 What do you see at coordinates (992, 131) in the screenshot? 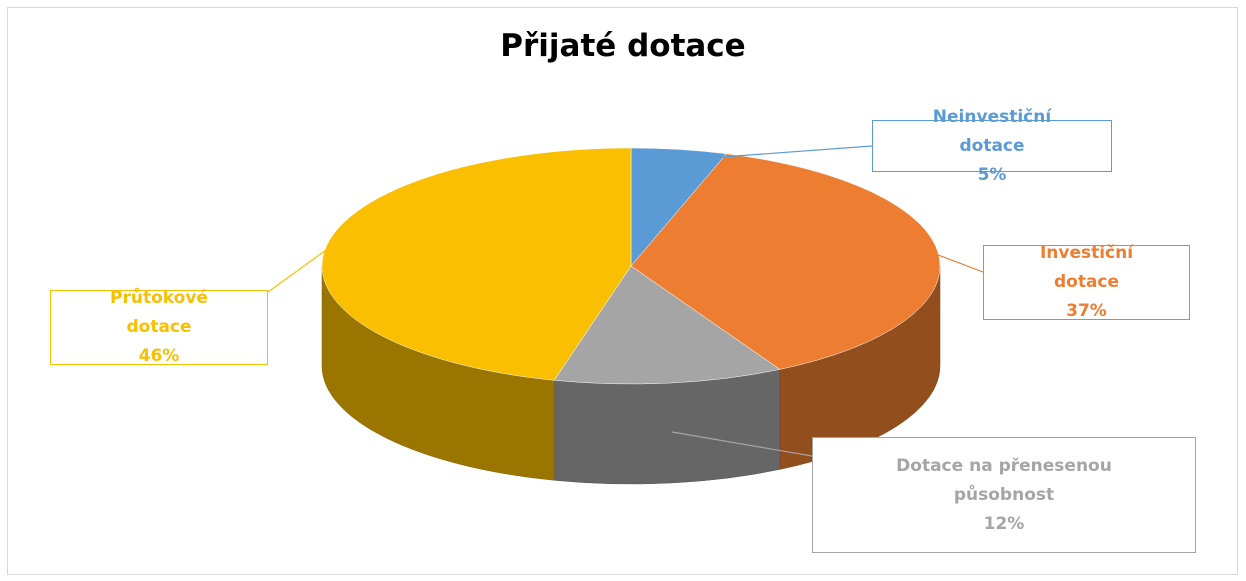
I see `data-label-category: Neinvestiční dotace` at bounding box center [992, 131].